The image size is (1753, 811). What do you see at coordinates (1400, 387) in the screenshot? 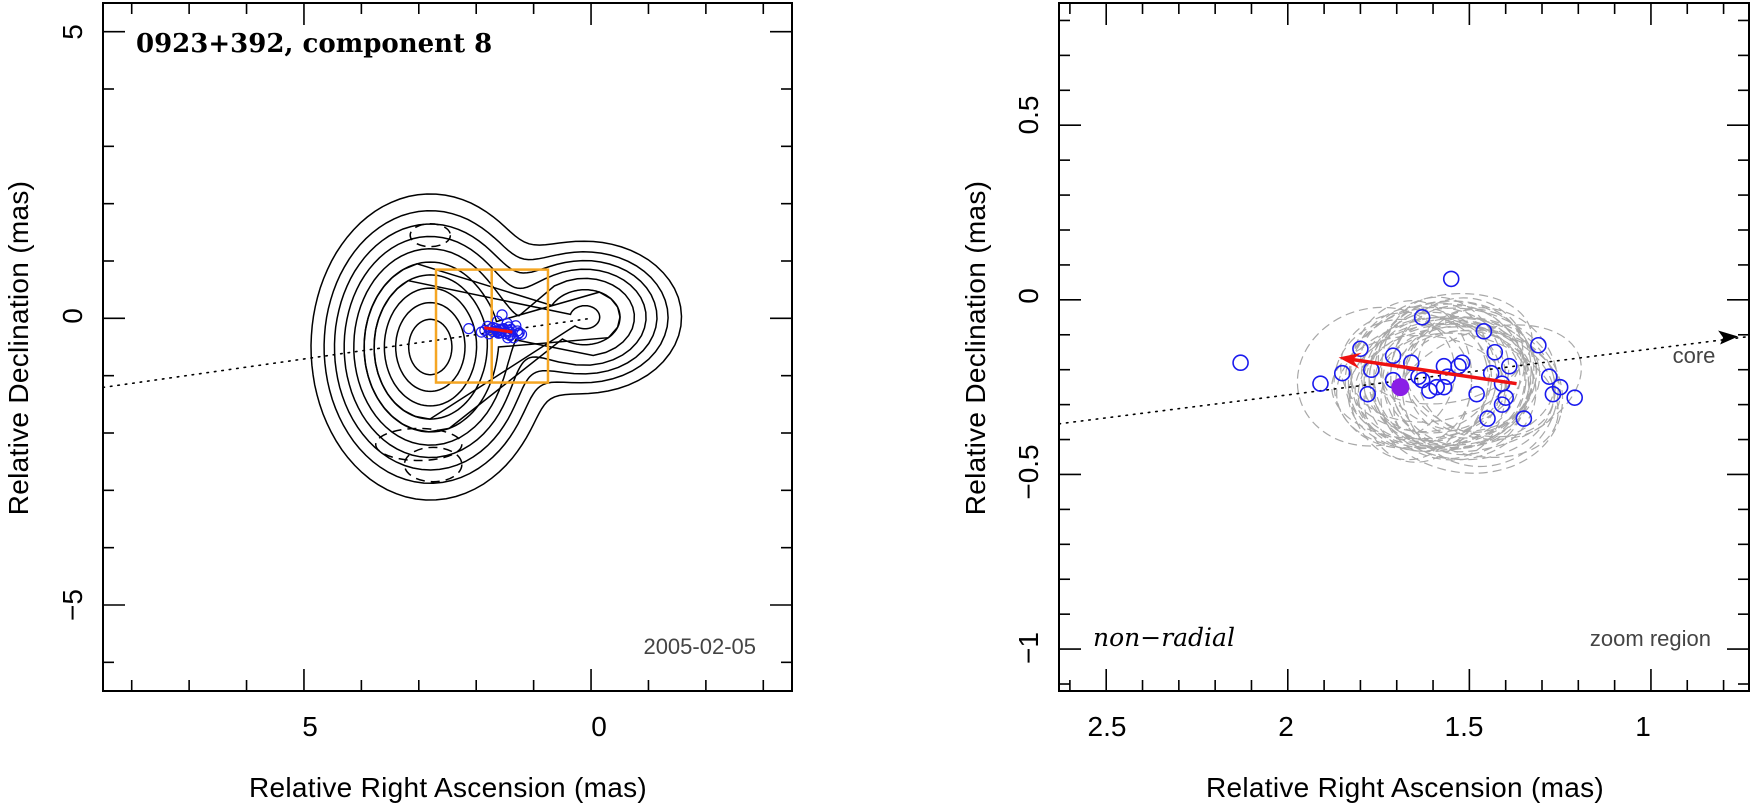
I see `mean-position-marker` at bounding box center [1400, 387].